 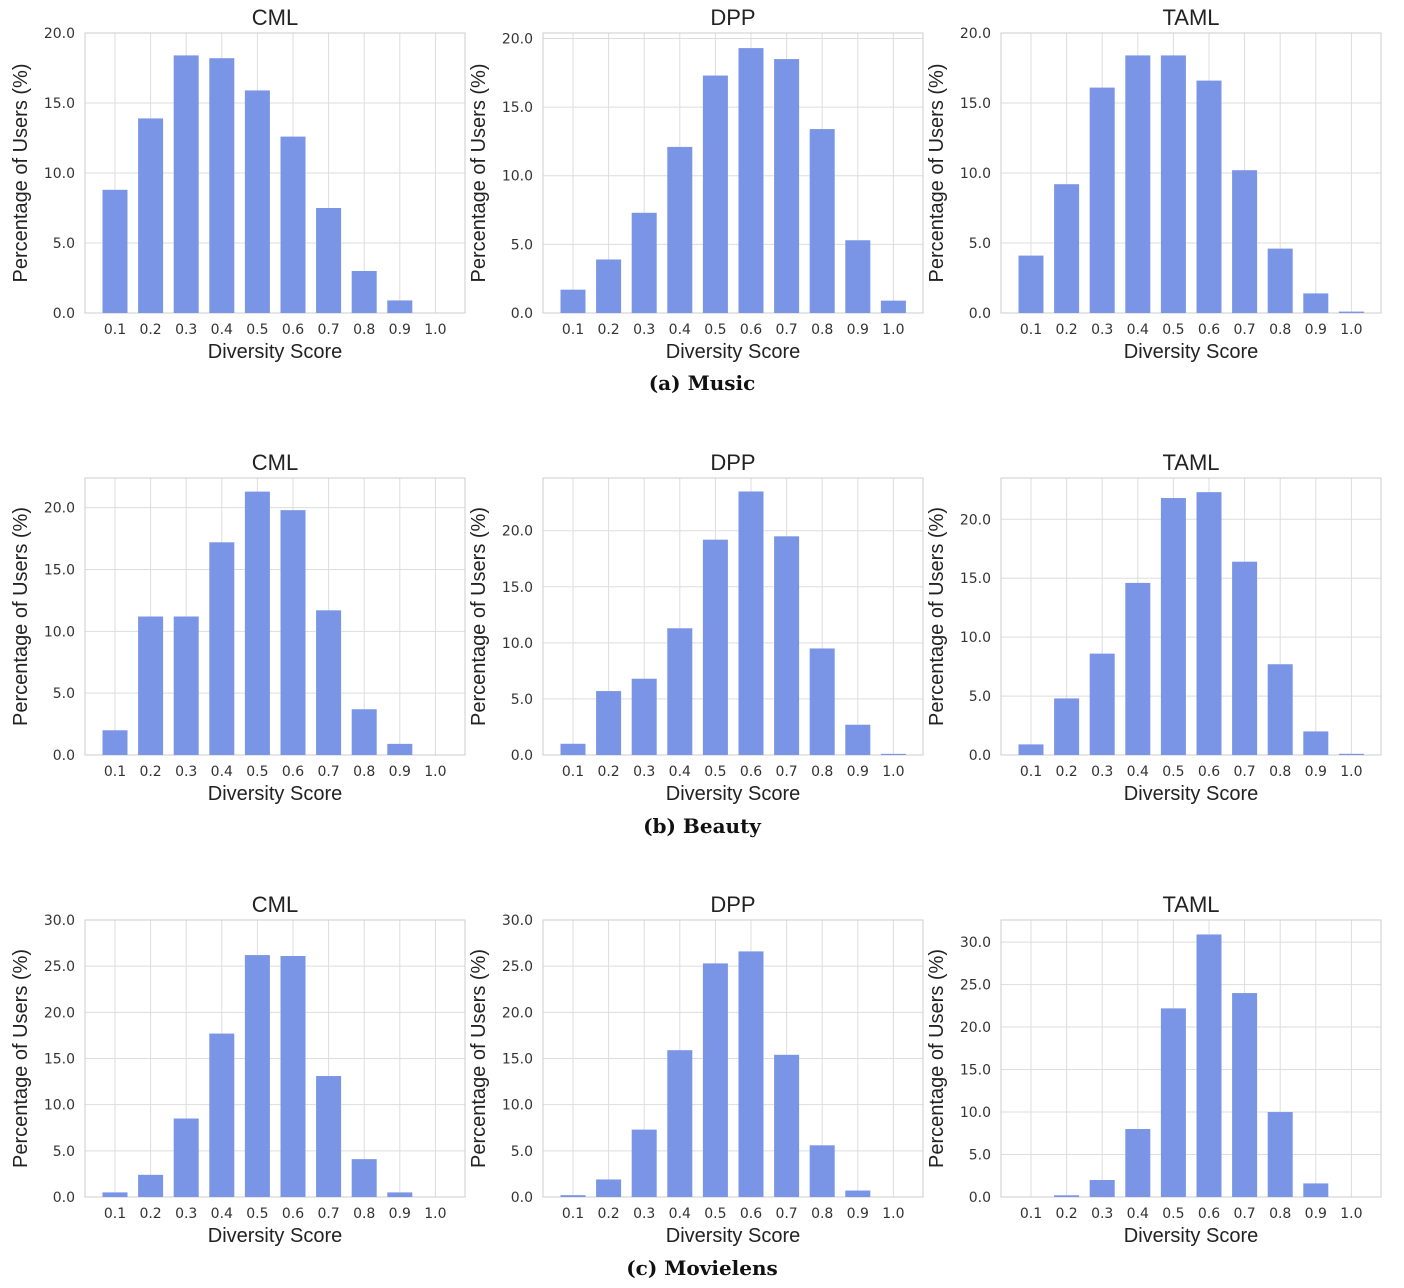 What do you see at coordinates (275, 17) in the screenshot?
I see `chart-title: CML` at bounding box center [275, 17].